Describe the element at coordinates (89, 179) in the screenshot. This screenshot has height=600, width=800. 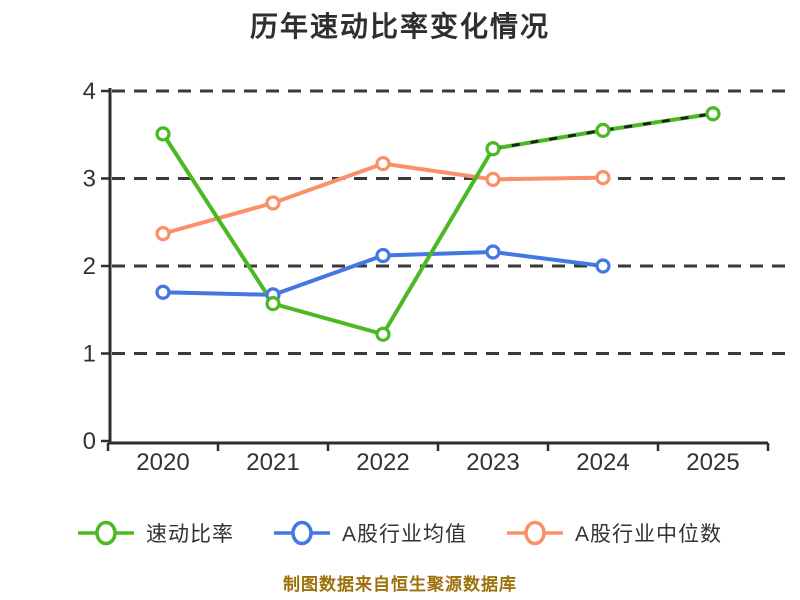
I see `y-tick-label-3: 3` at that location.